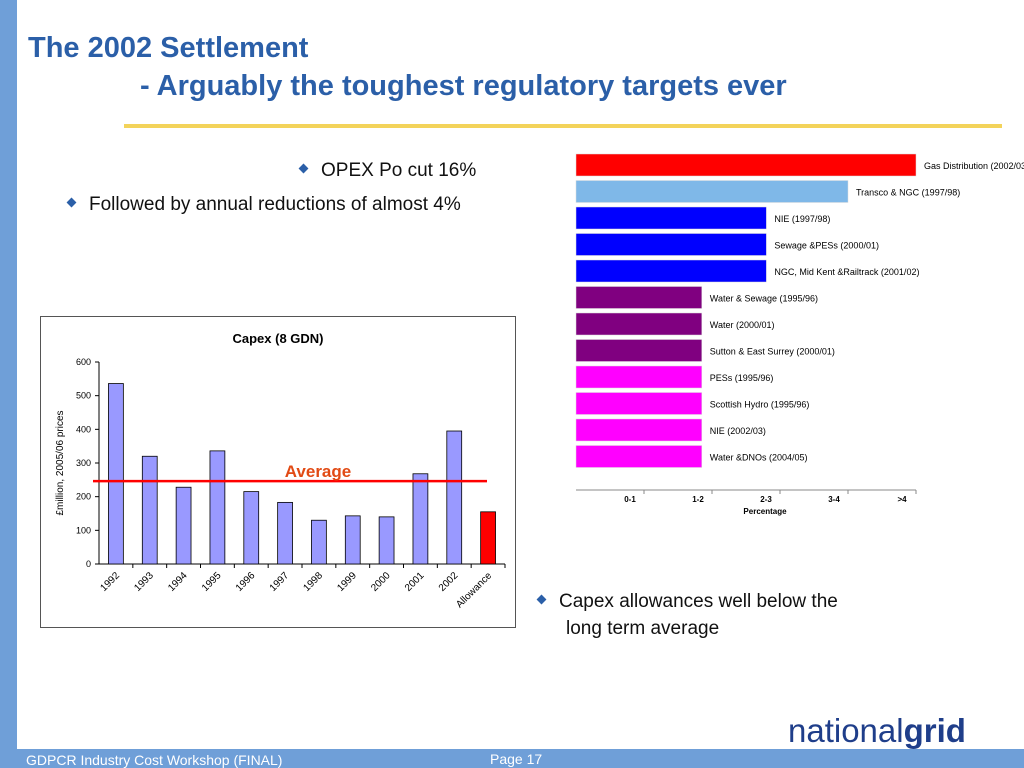 Image resolution: width=1024 pixels, height=768 pixels. Describe the element at coordinates (877, 730) in the screenshot. I see `national-grid-logo: nationalgrid` at that location.